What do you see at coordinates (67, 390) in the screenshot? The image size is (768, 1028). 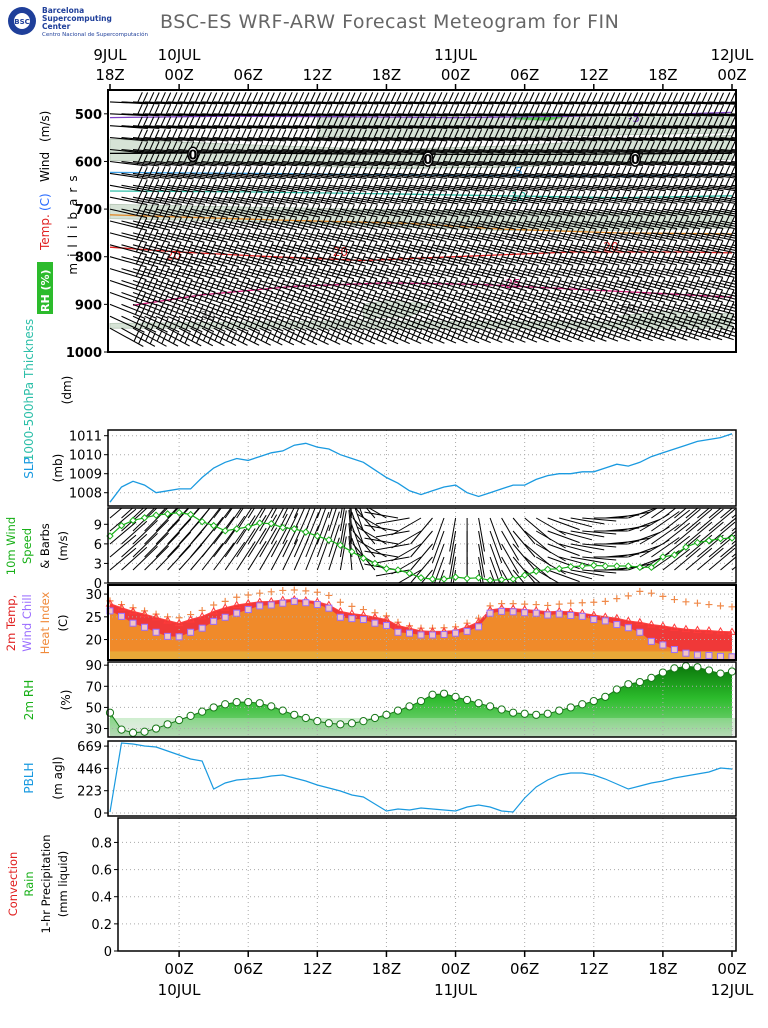 I see `thickness-units: (dm)` at bounding box center [67, 390].